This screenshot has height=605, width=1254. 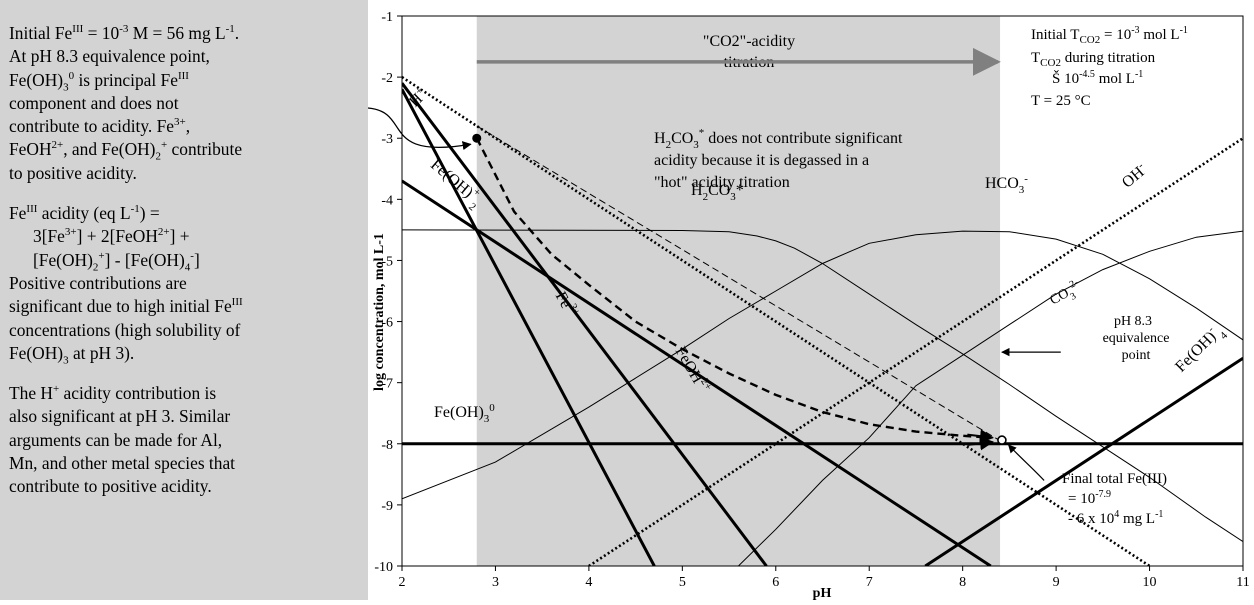 What do you see at coordinates (588, 582) in the screenshot?
I see `x-tick-label: 4` at bounding box center [588, 582].